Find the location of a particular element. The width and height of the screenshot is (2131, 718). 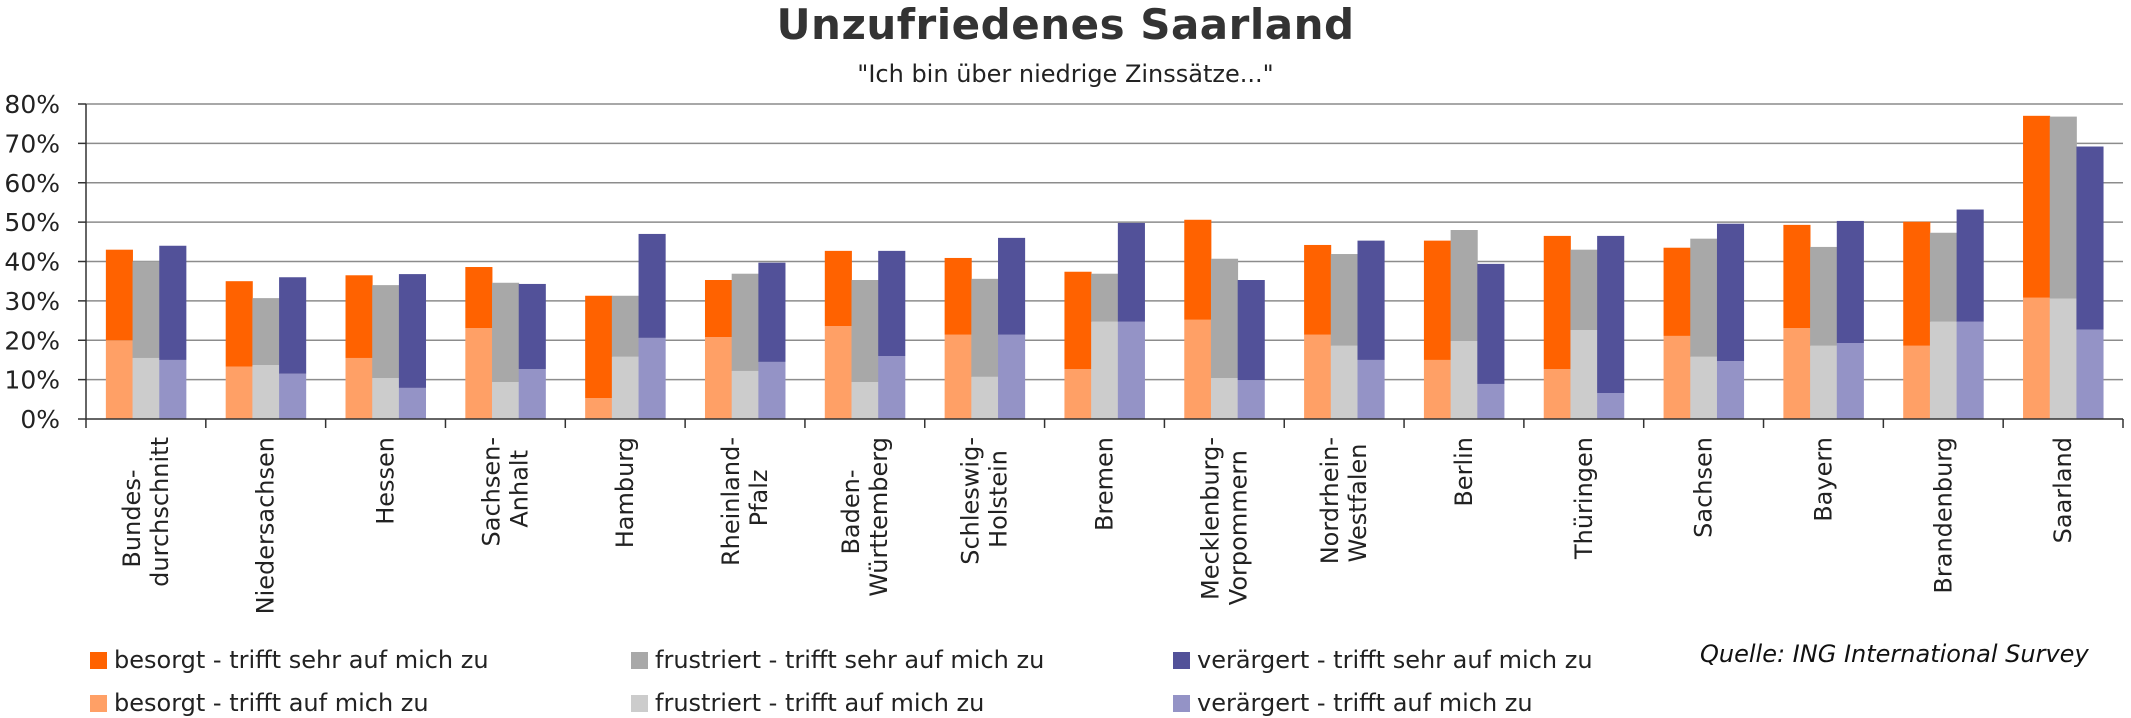

x-category-label: Bundes-durchschnitt is located at coordinates (146, 512).